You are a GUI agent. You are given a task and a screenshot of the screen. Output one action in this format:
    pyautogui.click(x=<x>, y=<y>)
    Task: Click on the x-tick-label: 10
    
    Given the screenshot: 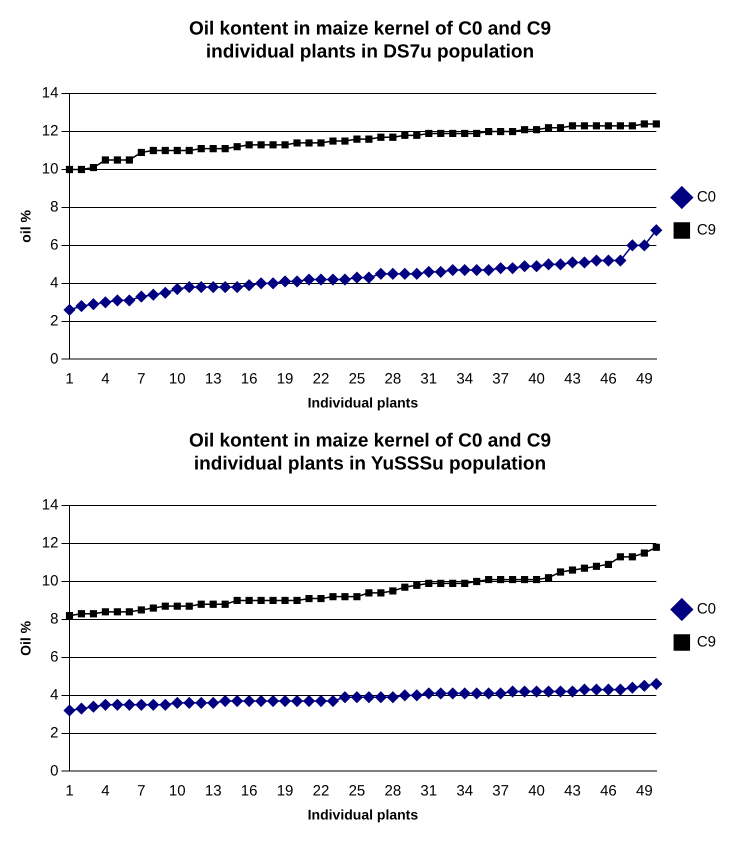 What is the action you would take?
    pyautogui.click(x=177, y=791)
    